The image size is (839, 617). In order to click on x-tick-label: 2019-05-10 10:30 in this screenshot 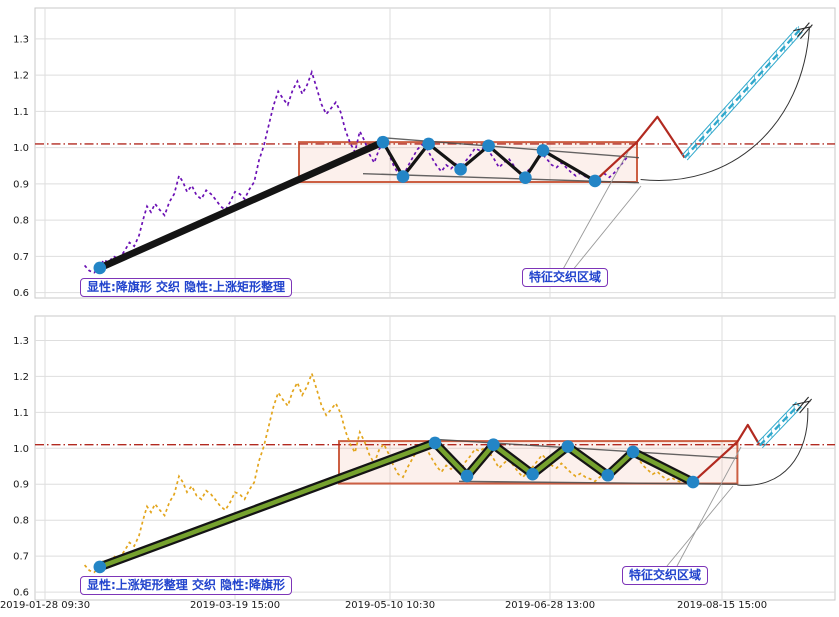, I will do `click(390, 605)`.